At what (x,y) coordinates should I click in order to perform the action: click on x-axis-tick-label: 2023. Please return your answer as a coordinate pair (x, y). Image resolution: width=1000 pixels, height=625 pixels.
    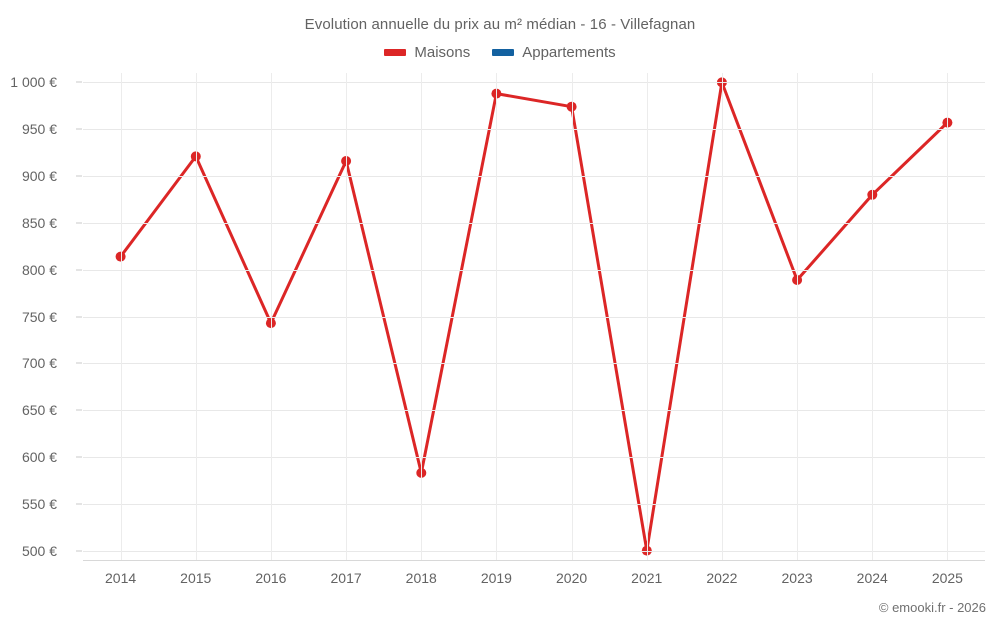
    Looking at the image, I should click on (797, 578).